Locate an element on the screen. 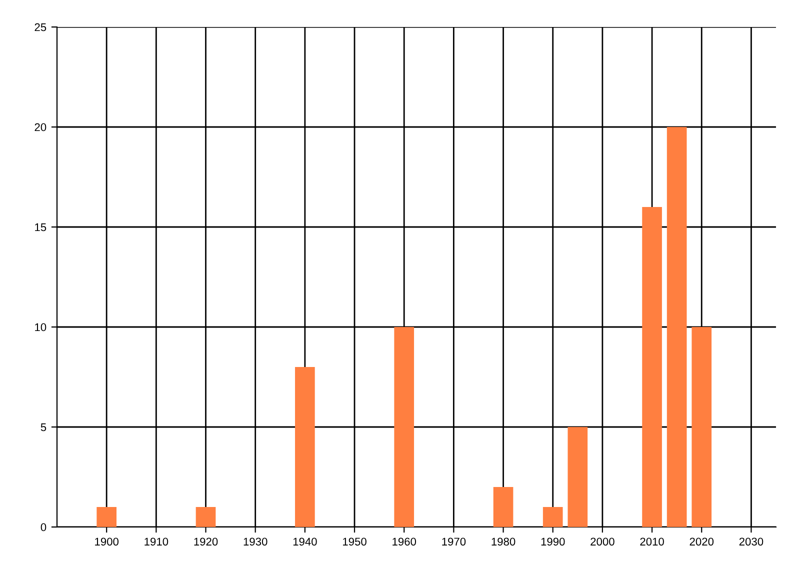  y-tick-label: 15 is located at coordinates (40, 227).